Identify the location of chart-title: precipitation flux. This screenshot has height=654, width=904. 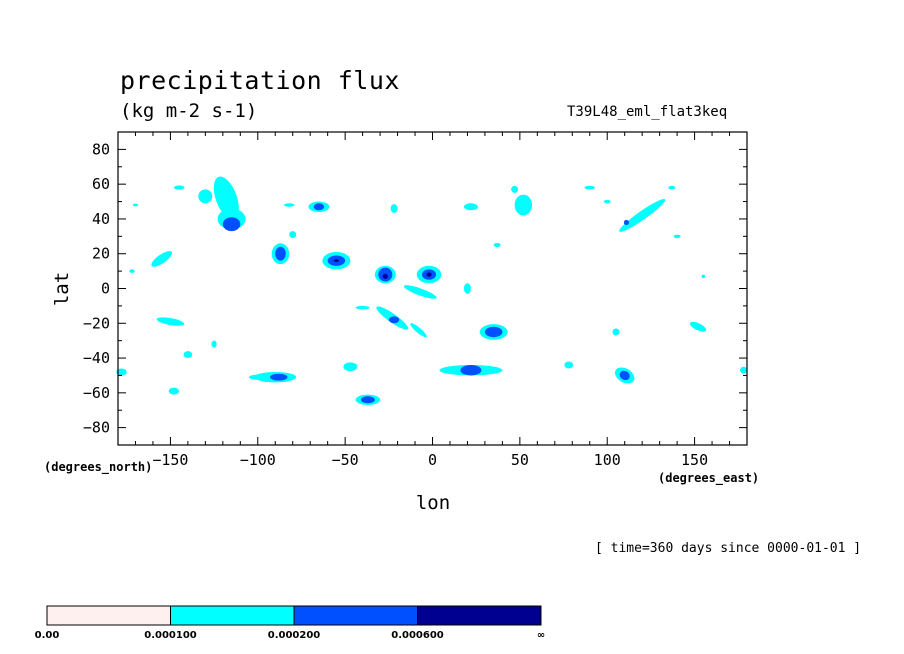
(260, 80).